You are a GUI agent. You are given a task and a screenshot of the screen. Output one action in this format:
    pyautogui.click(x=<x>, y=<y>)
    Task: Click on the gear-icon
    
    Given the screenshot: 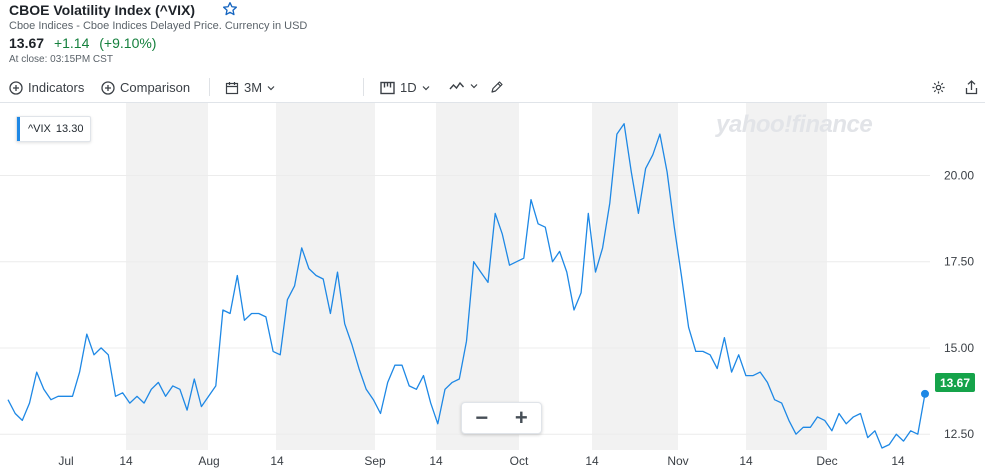 What is the action you would take?
    pyautogui.click(x=938, y=87)
    